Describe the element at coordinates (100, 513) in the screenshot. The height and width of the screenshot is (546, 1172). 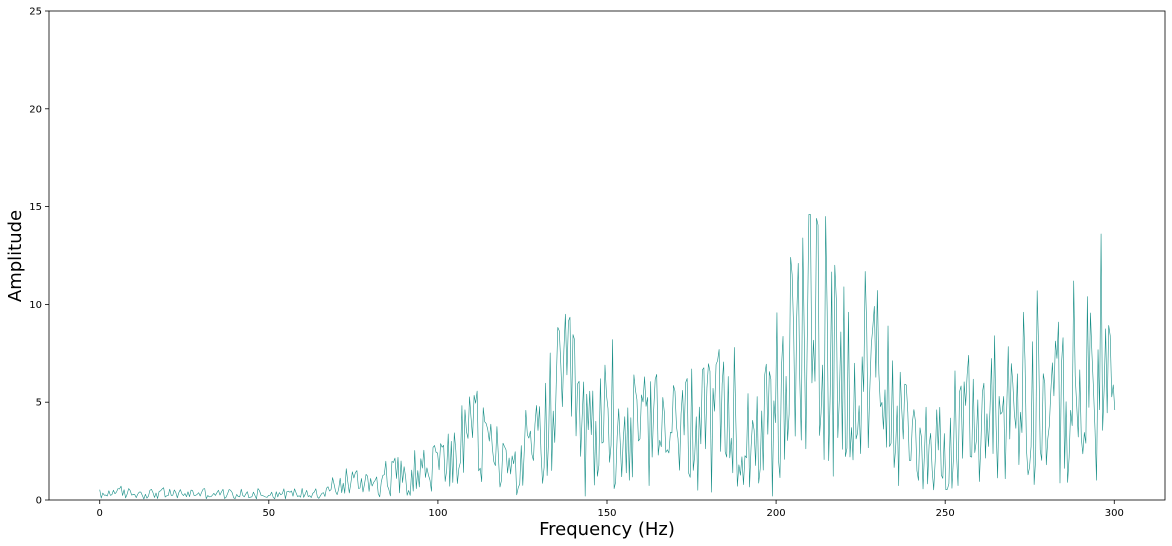
I see `x-tick-label: 0` at that location.